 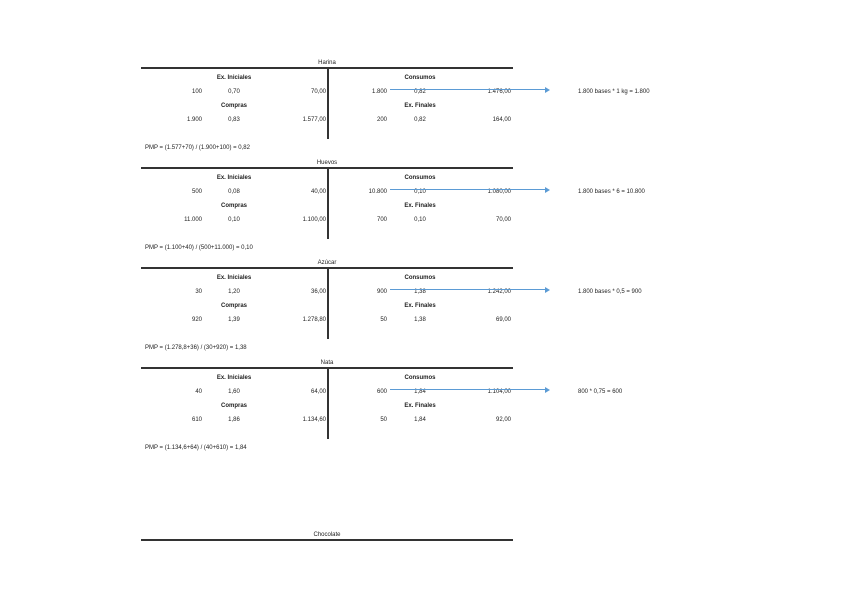 What do you see at coordinates (318, 192) in the screenshot?
I see `amount: 40,00` at bounding box center [318, 192].